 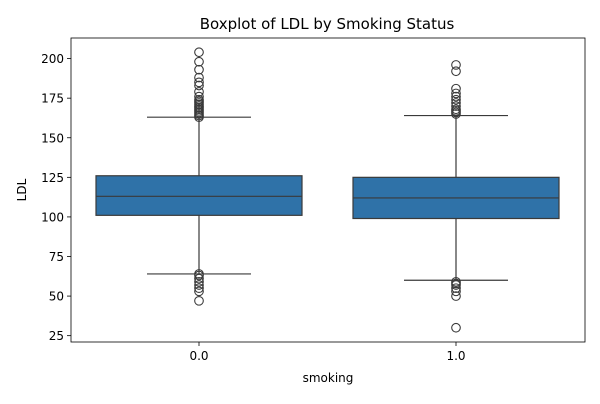 What do you see at coordinates (56, 336) in the screenshot?
I see `y-tick-label: 25` at bounding box center [56, 336].